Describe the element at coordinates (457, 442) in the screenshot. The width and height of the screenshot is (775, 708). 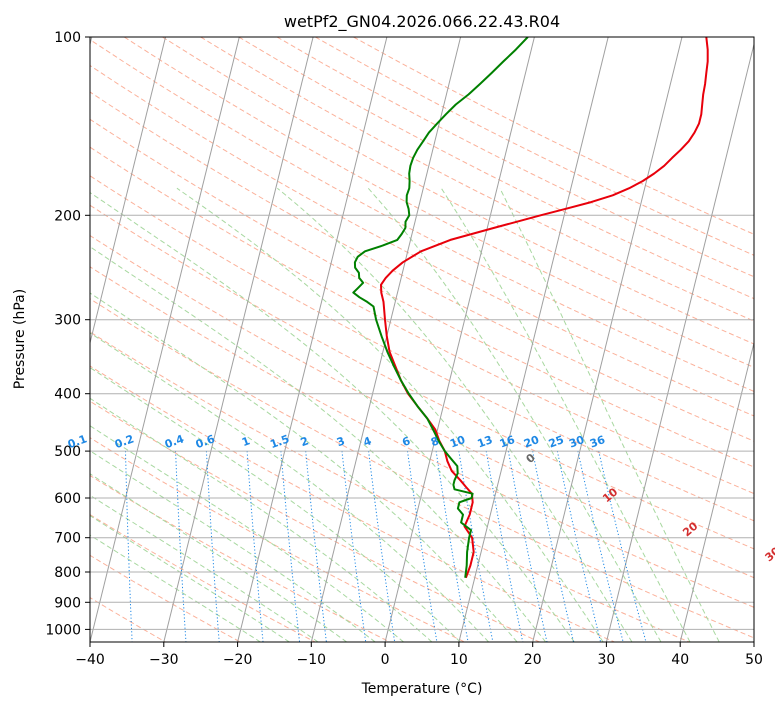
I see `mixing-ratio-label: 10` at that location.